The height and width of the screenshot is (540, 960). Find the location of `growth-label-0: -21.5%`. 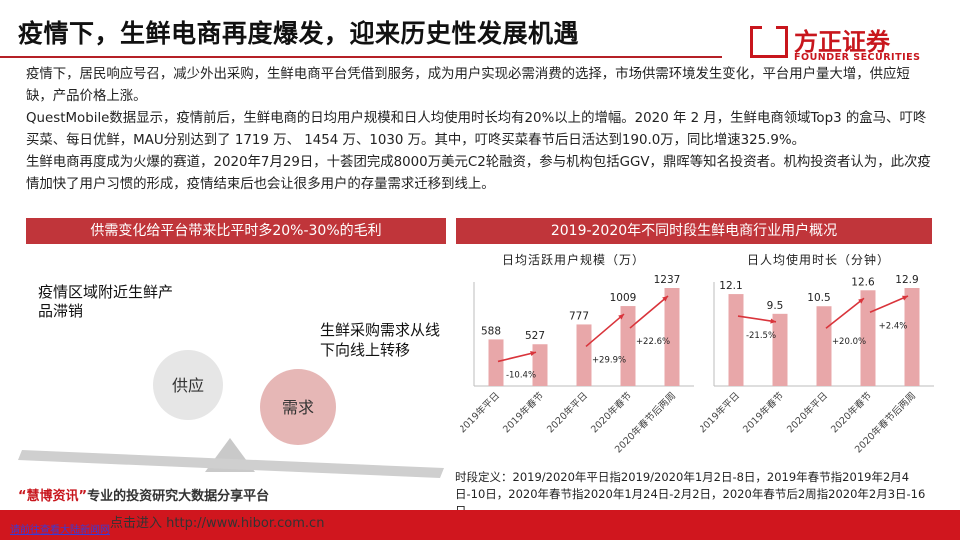

growth-label-0: -21.5% is located at coordinates (761, 336).